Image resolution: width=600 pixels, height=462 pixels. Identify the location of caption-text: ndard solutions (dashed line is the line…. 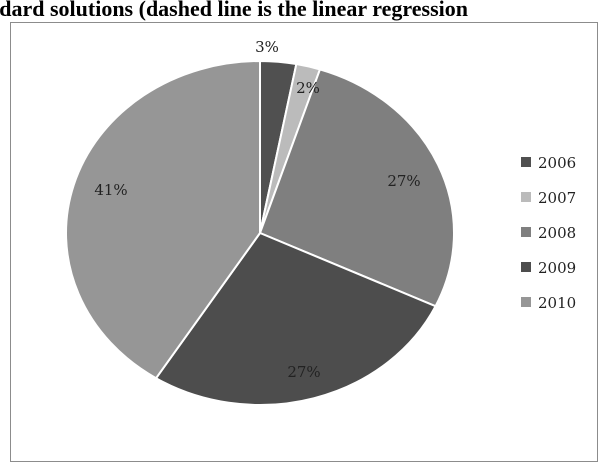
(234, 10).